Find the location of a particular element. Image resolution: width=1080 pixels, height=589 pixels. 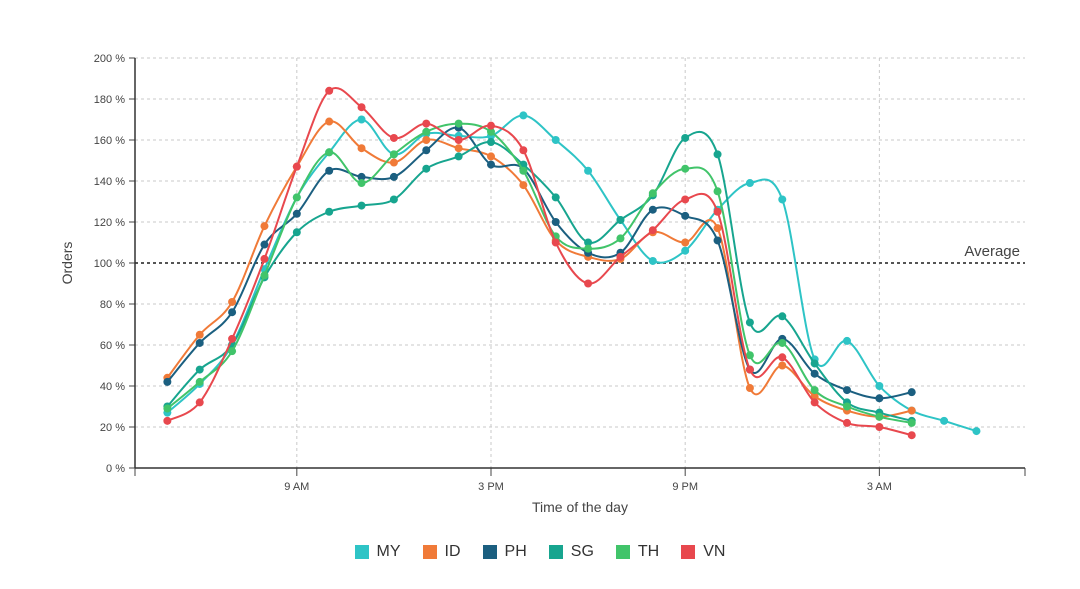

legend-item-sg: SG is located at coordinates (571, 552).